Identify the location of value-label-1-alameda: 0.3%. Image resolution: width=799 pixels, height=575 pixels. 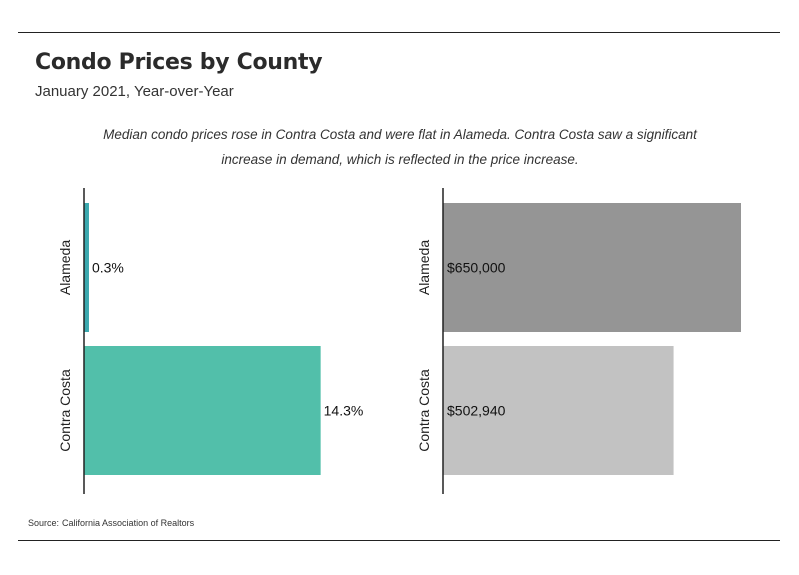
(108, 268).